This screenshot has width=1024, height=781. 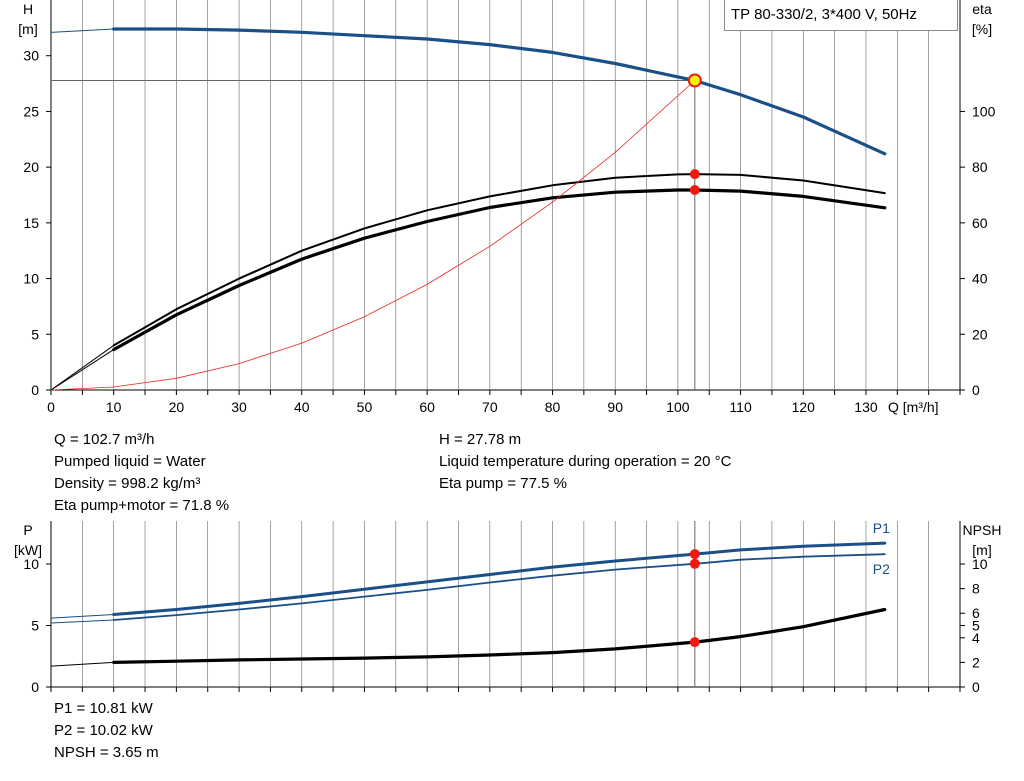 What do you see at coordinates (866, 407) in the screenshot?
I see `x-tick-label: 130` at bounding box center [866, 407].